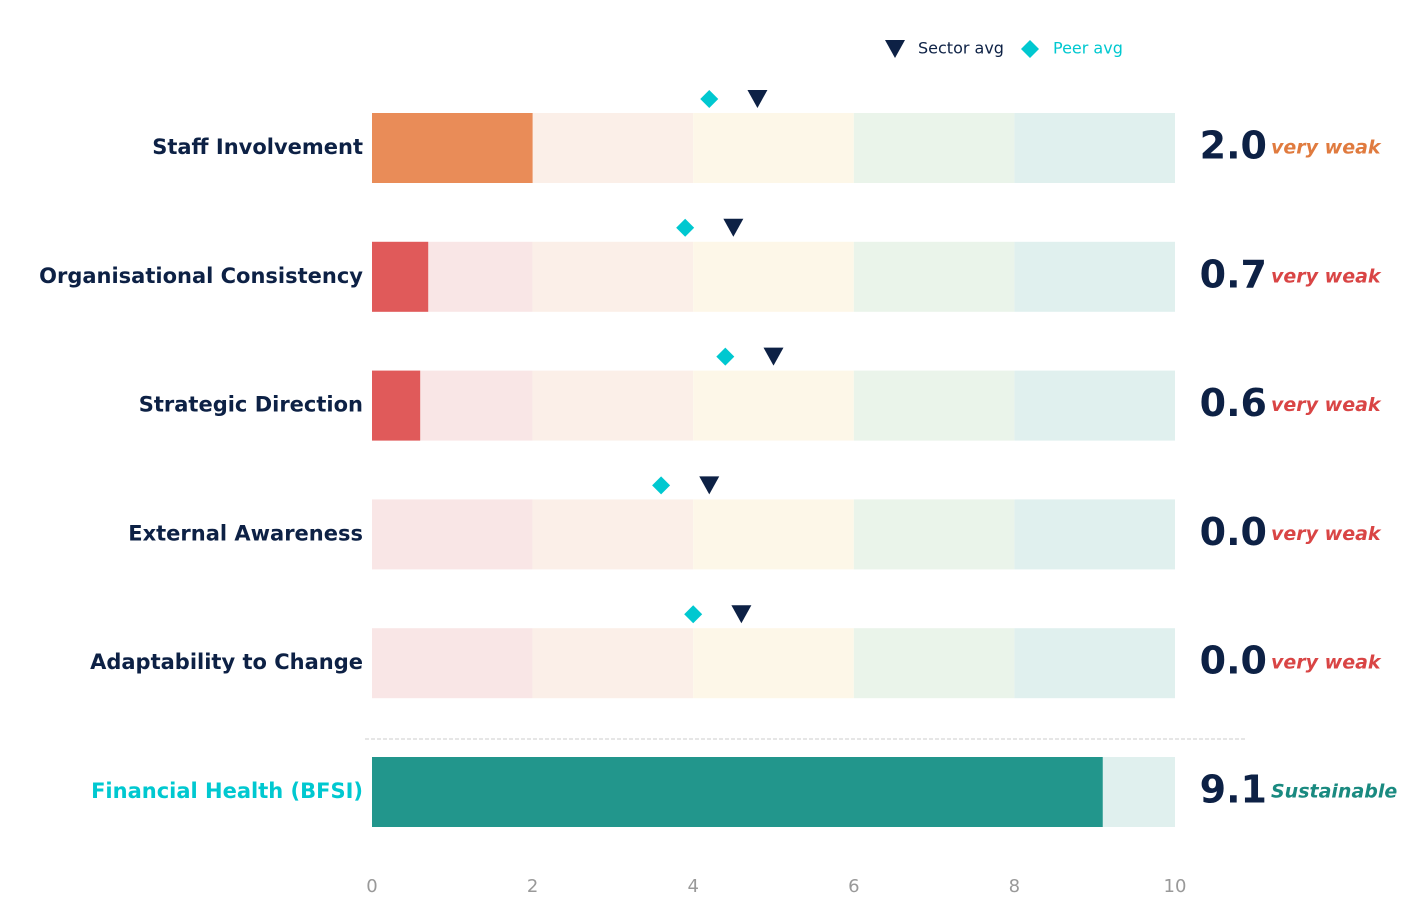 The image size is (1420, 916). I want to click on row-label: Staff Involvement, so click(257, 147).